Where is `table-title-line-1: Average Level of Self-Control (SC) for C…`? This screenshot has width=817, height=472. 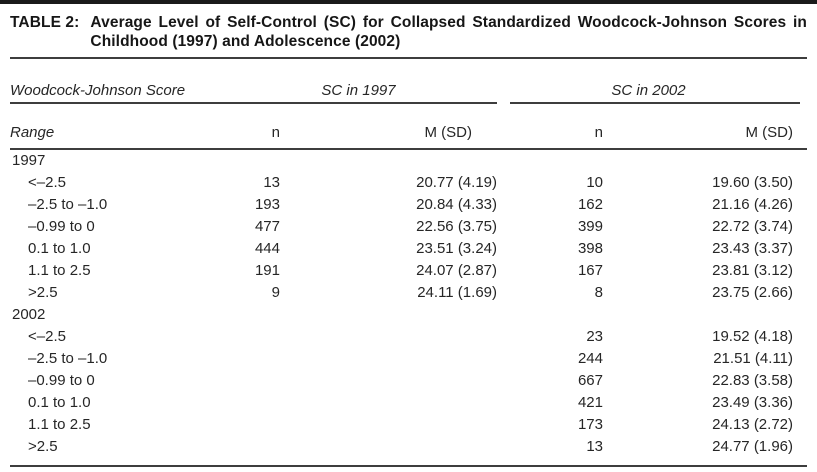 table-title-line-1: Average Level of Self-Control (SC) for C… is located at coordinates (448, 22).